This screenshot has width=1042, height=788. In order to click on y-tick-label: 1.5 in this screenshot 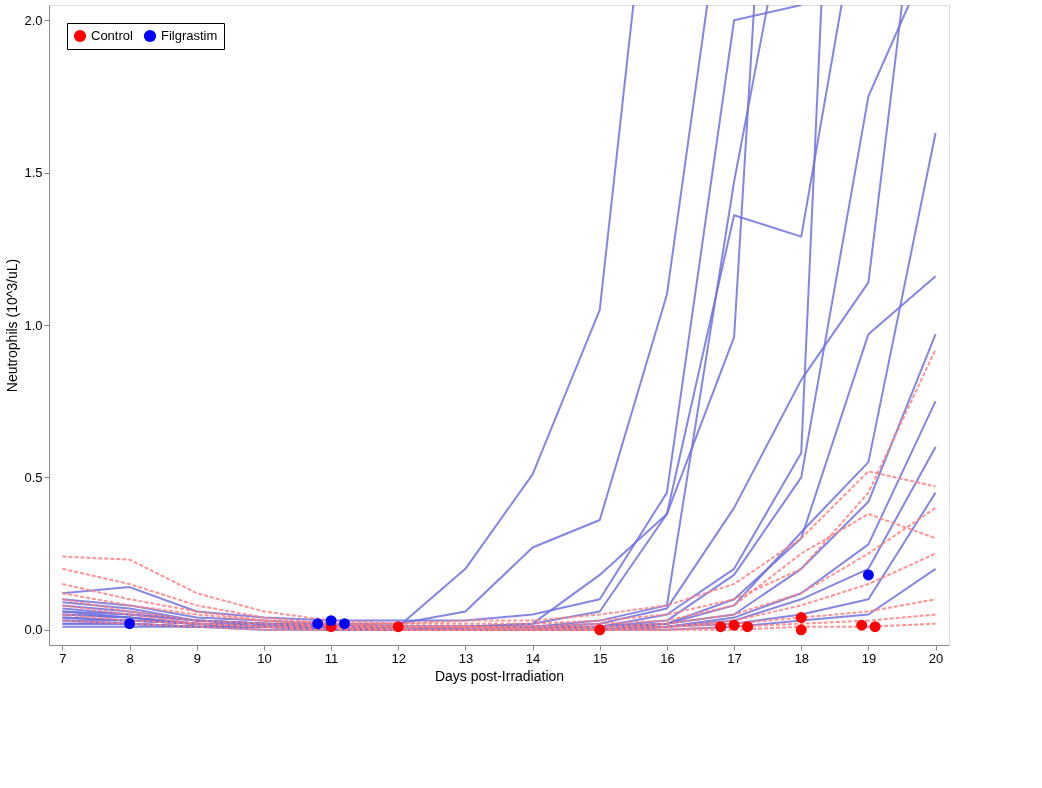, I will do `click(33, 173)`.